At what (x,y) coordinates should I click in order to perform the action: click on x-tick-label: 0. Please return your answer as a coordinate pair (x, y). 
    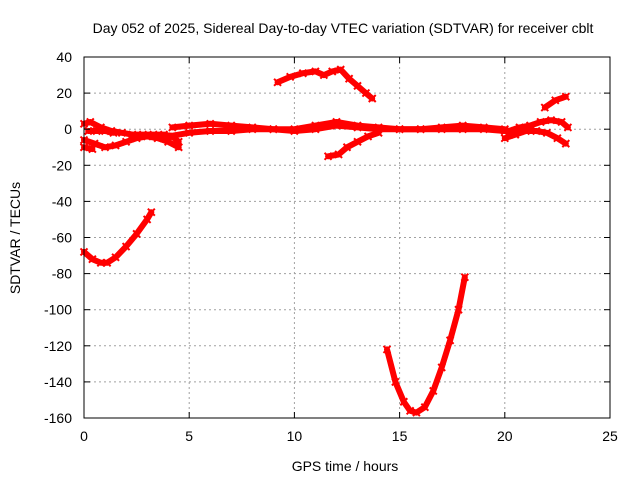
    Looking at the image, I should click on (84, 436).